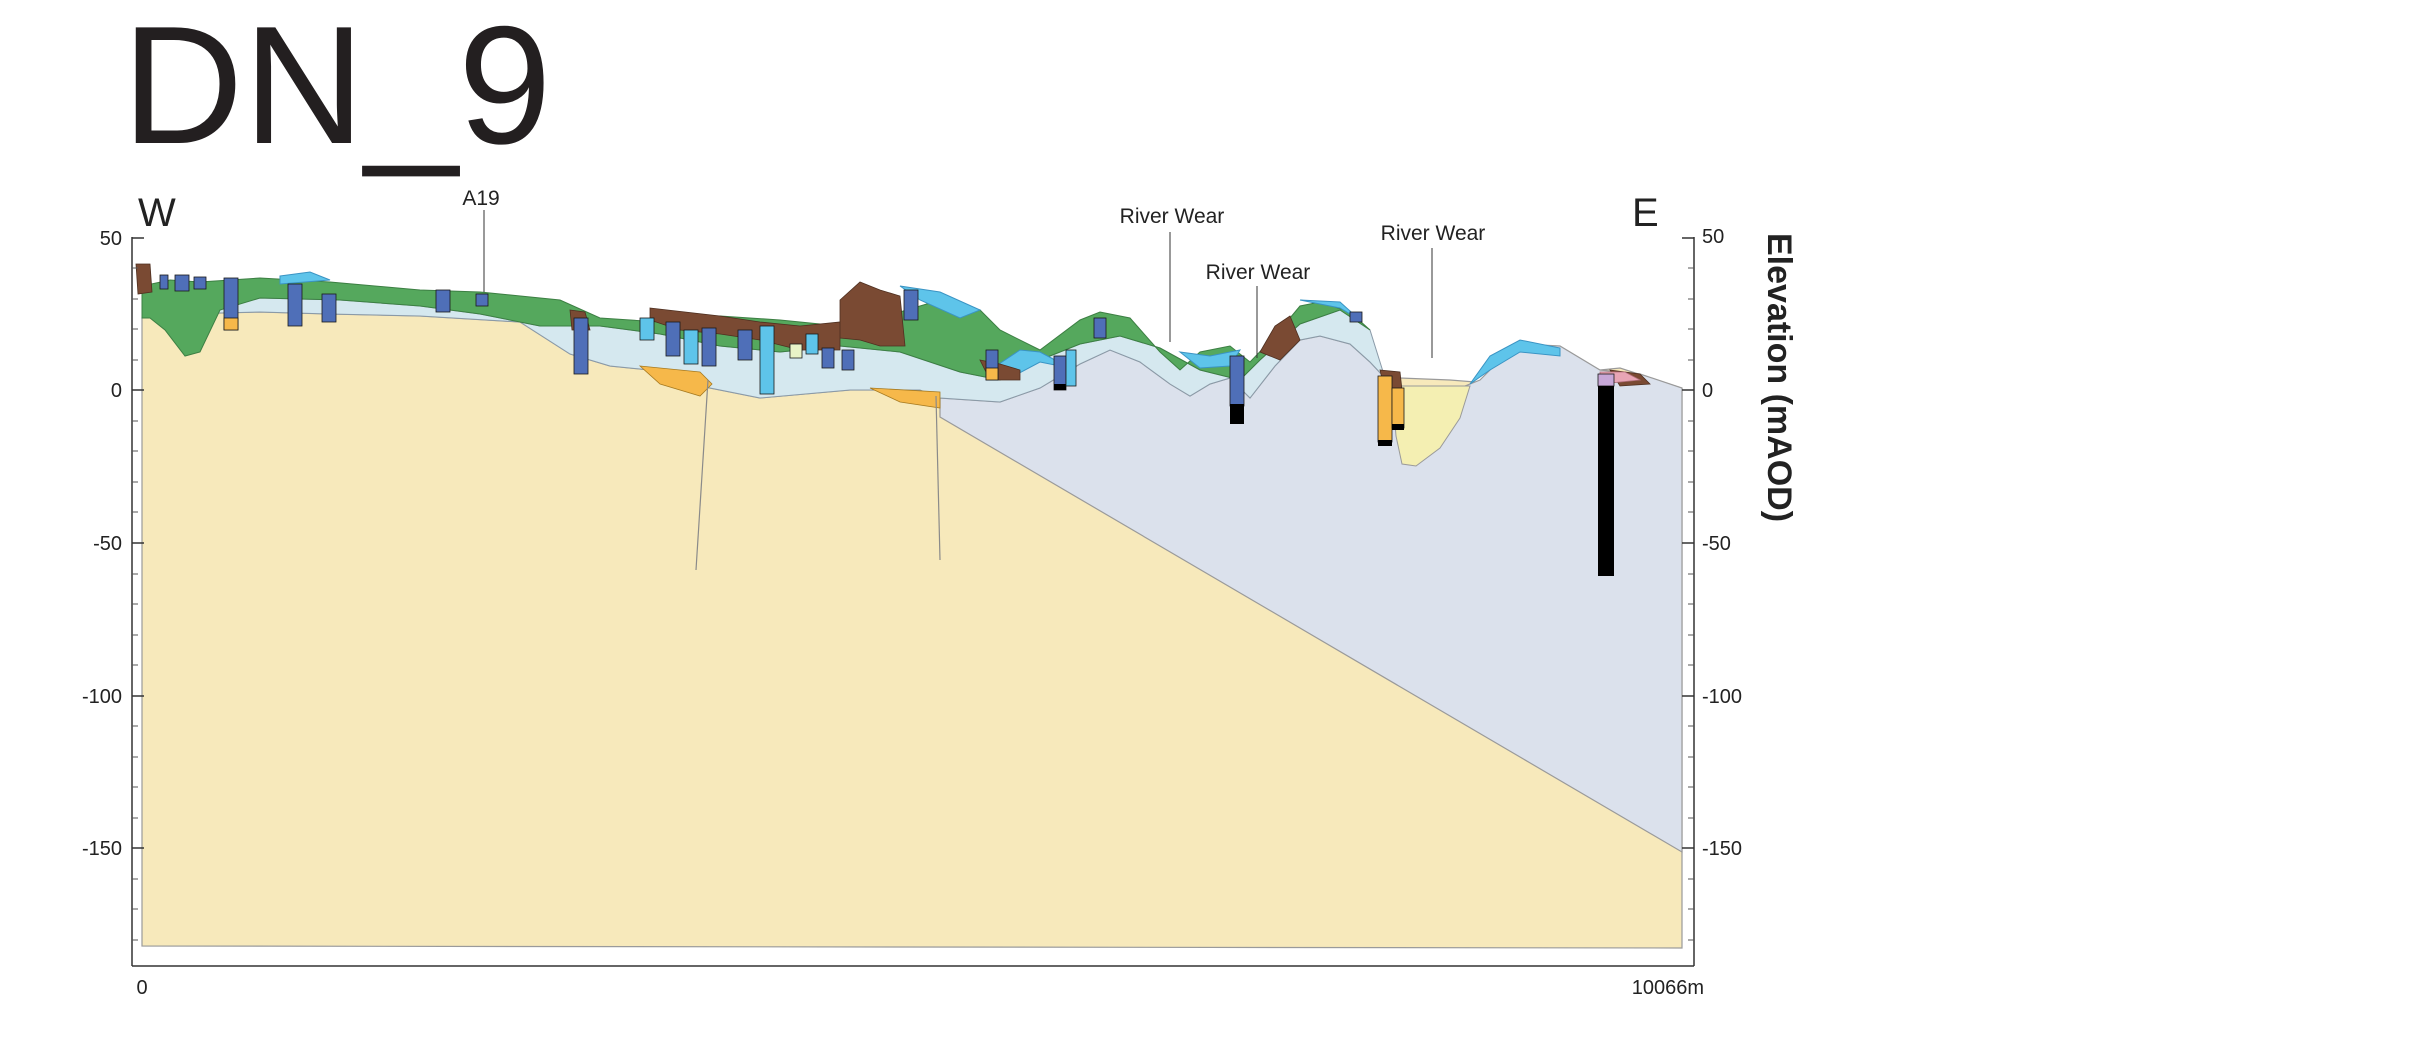  I want to click on right-tick-label: -100, so click(1722, 697).